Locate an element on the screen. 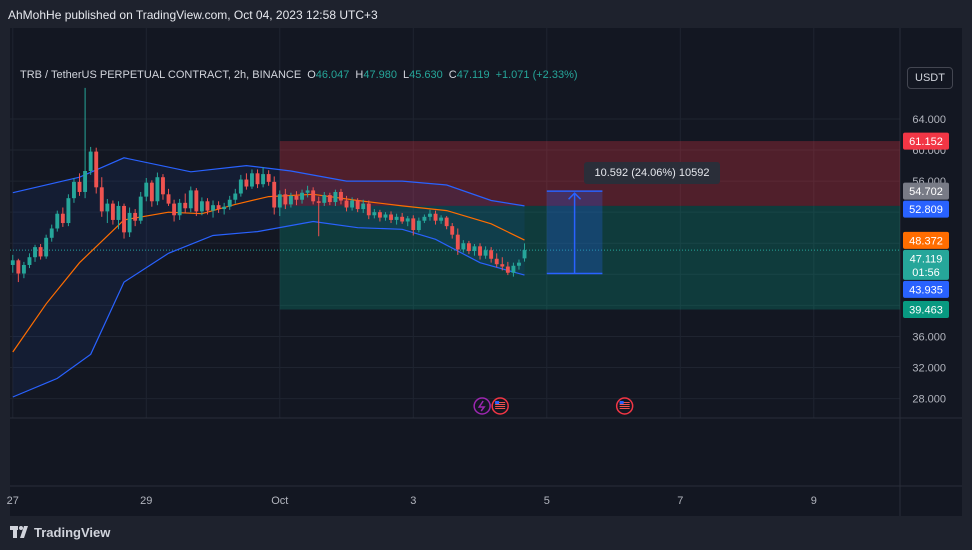 Image resolution: width=972 pixels, height=550 pixels. footer-brand: TradingView is located at coordinates (60, 532).